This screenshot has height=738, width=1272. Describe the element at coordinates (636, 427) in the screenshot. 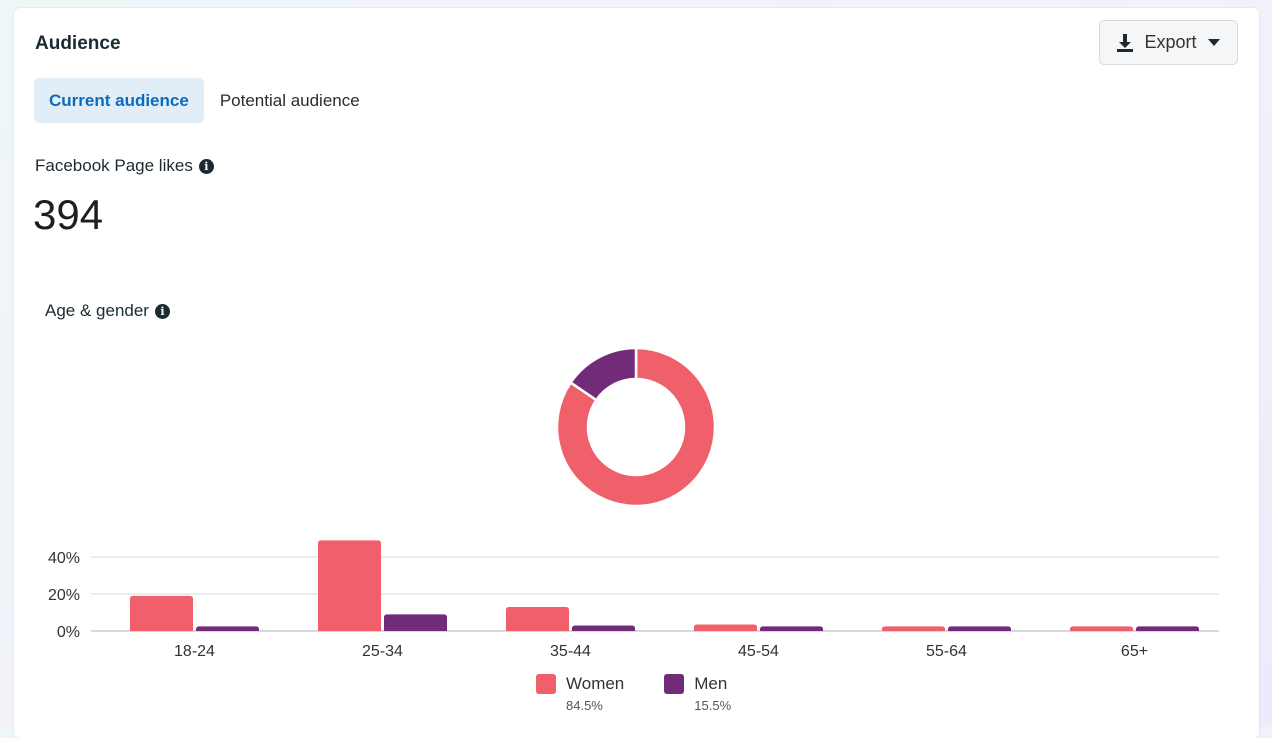

I see `donut-slice-women` at that location.